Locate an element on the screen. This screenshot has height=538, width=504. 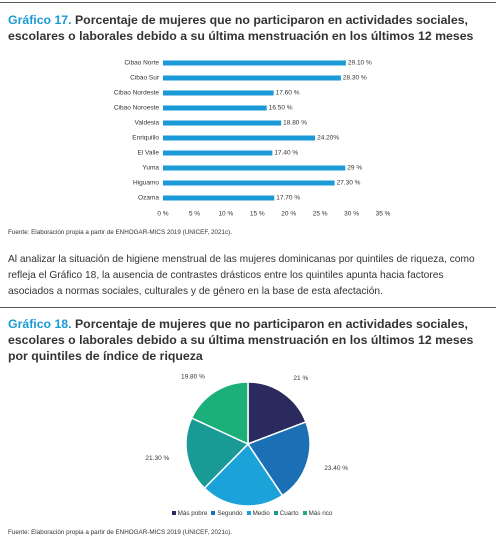
x-tick-label: 35 % is located at coordinates (383, 214).